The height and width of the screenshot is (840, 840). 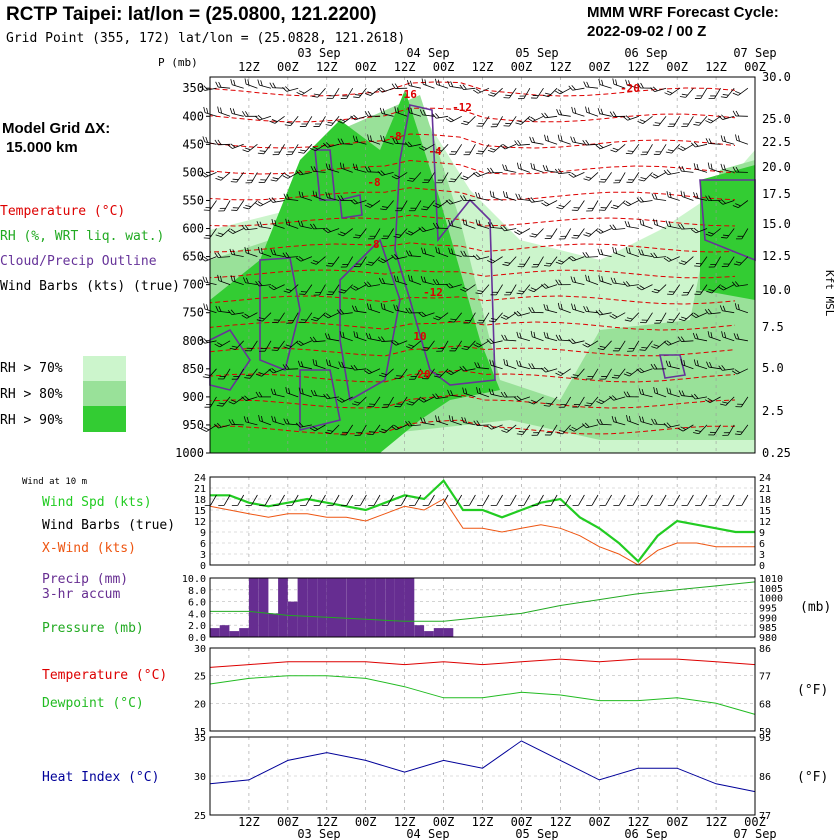 What do you see at coordinates (482, 522) in the screenshot?
I see `wind-series` at bounding box center [482, 522].